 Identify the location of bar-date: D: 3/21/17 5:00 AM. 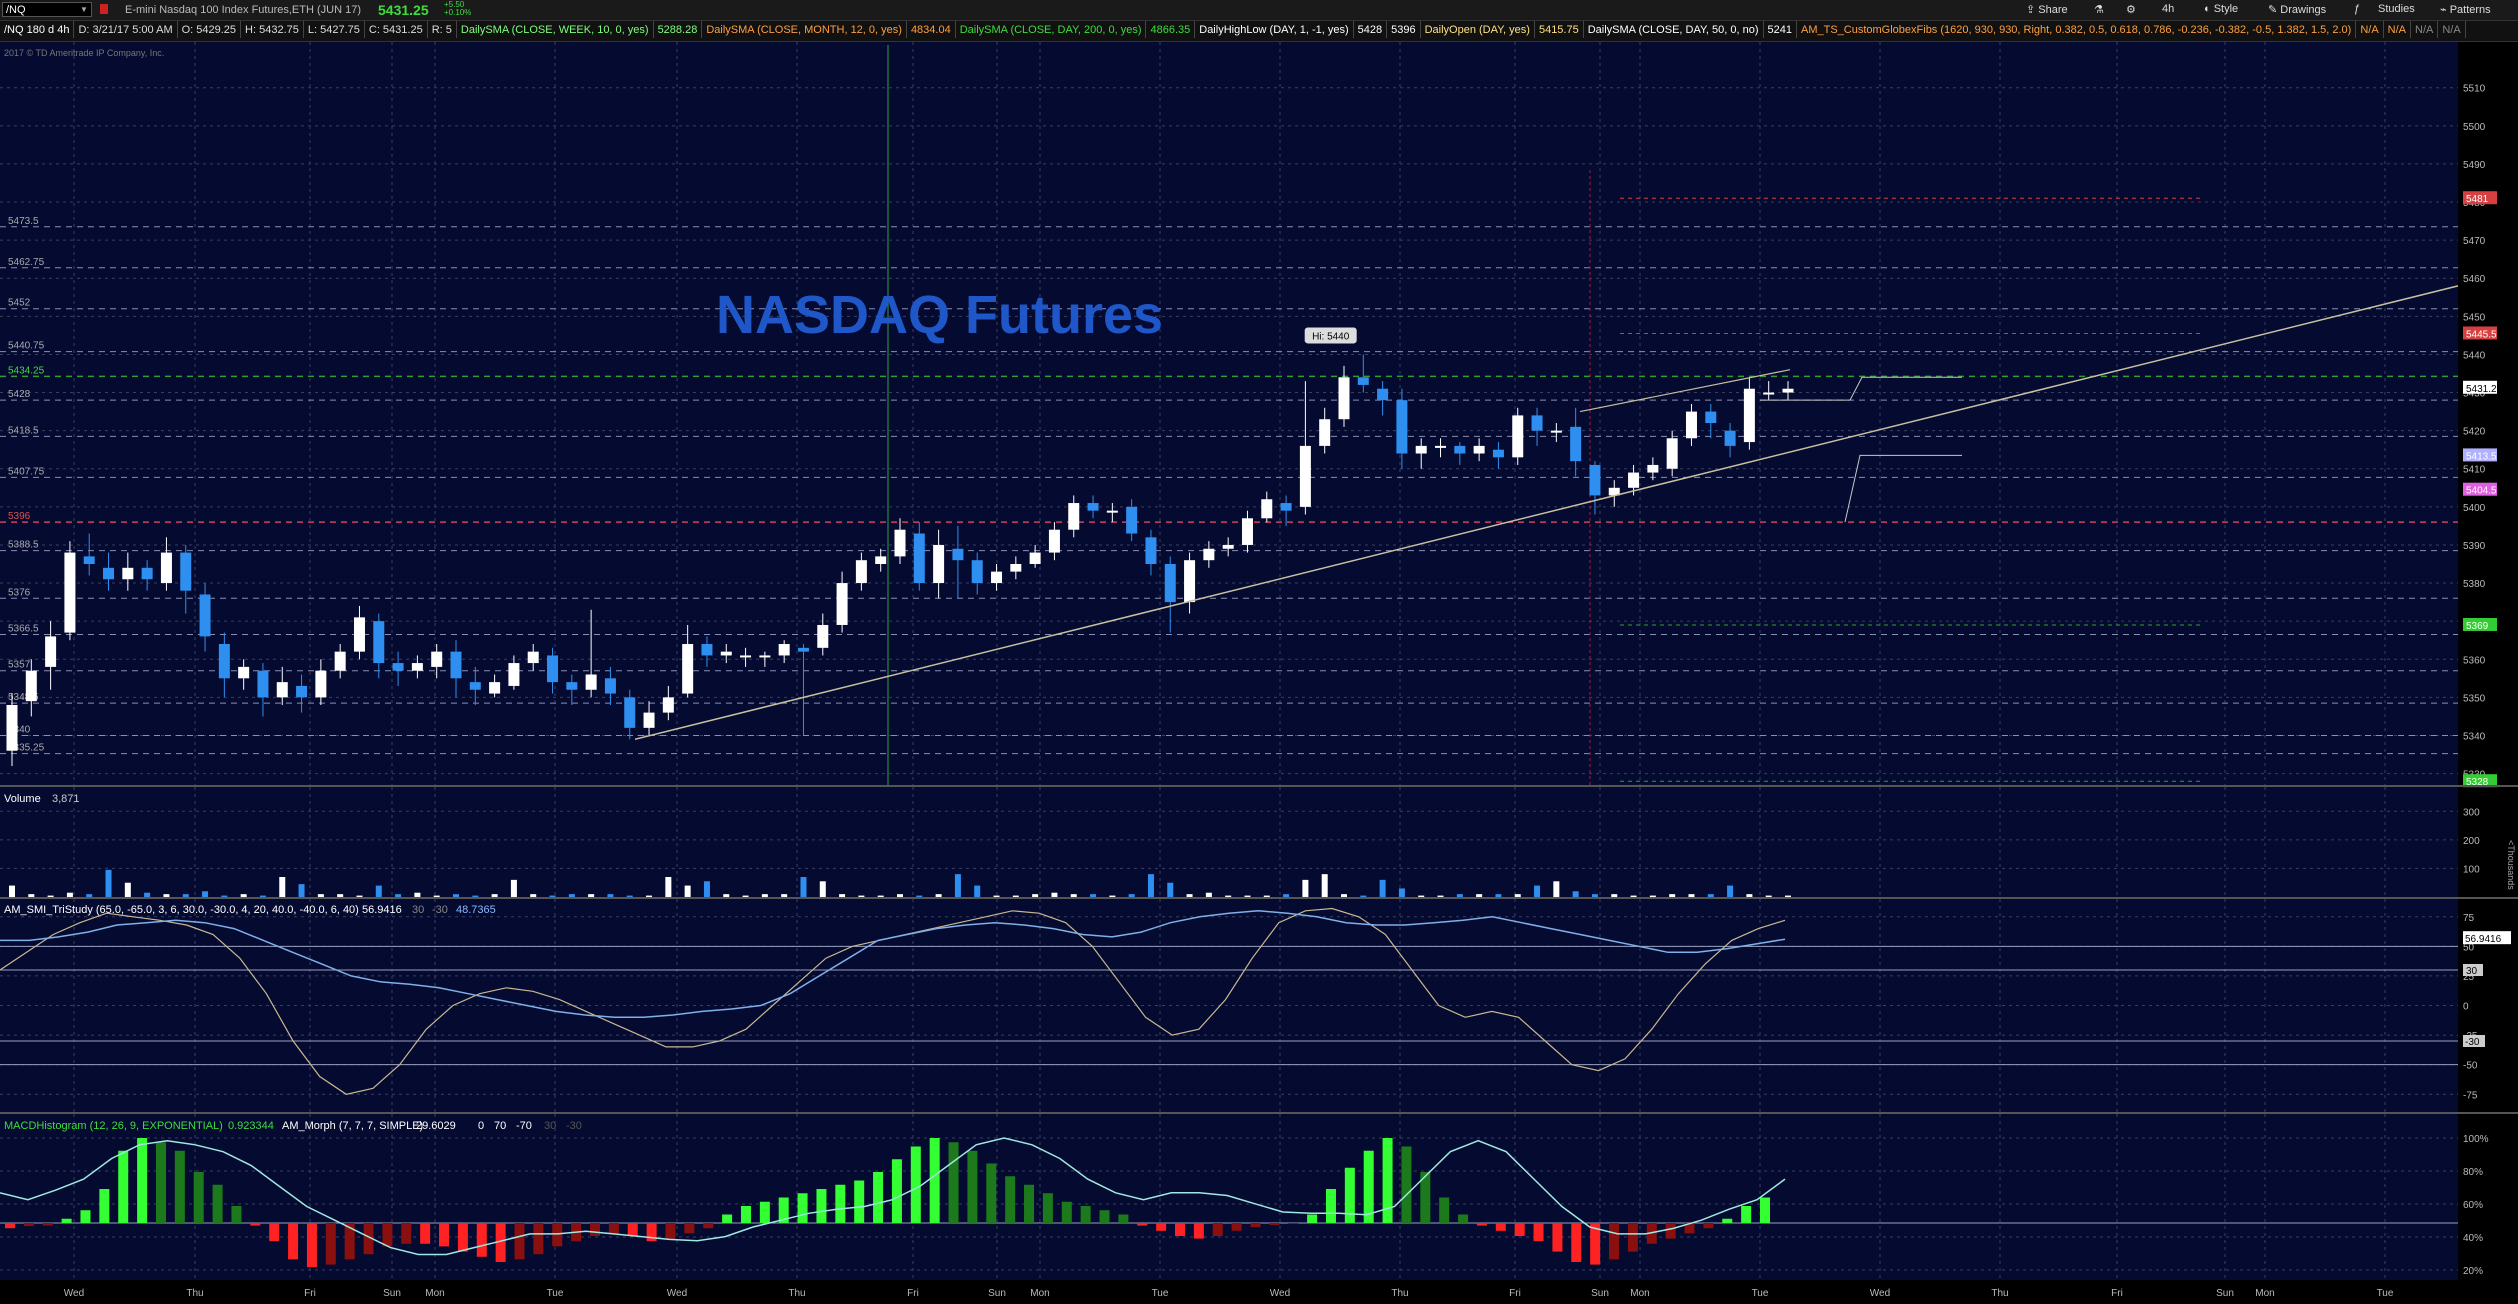
(126, 29).